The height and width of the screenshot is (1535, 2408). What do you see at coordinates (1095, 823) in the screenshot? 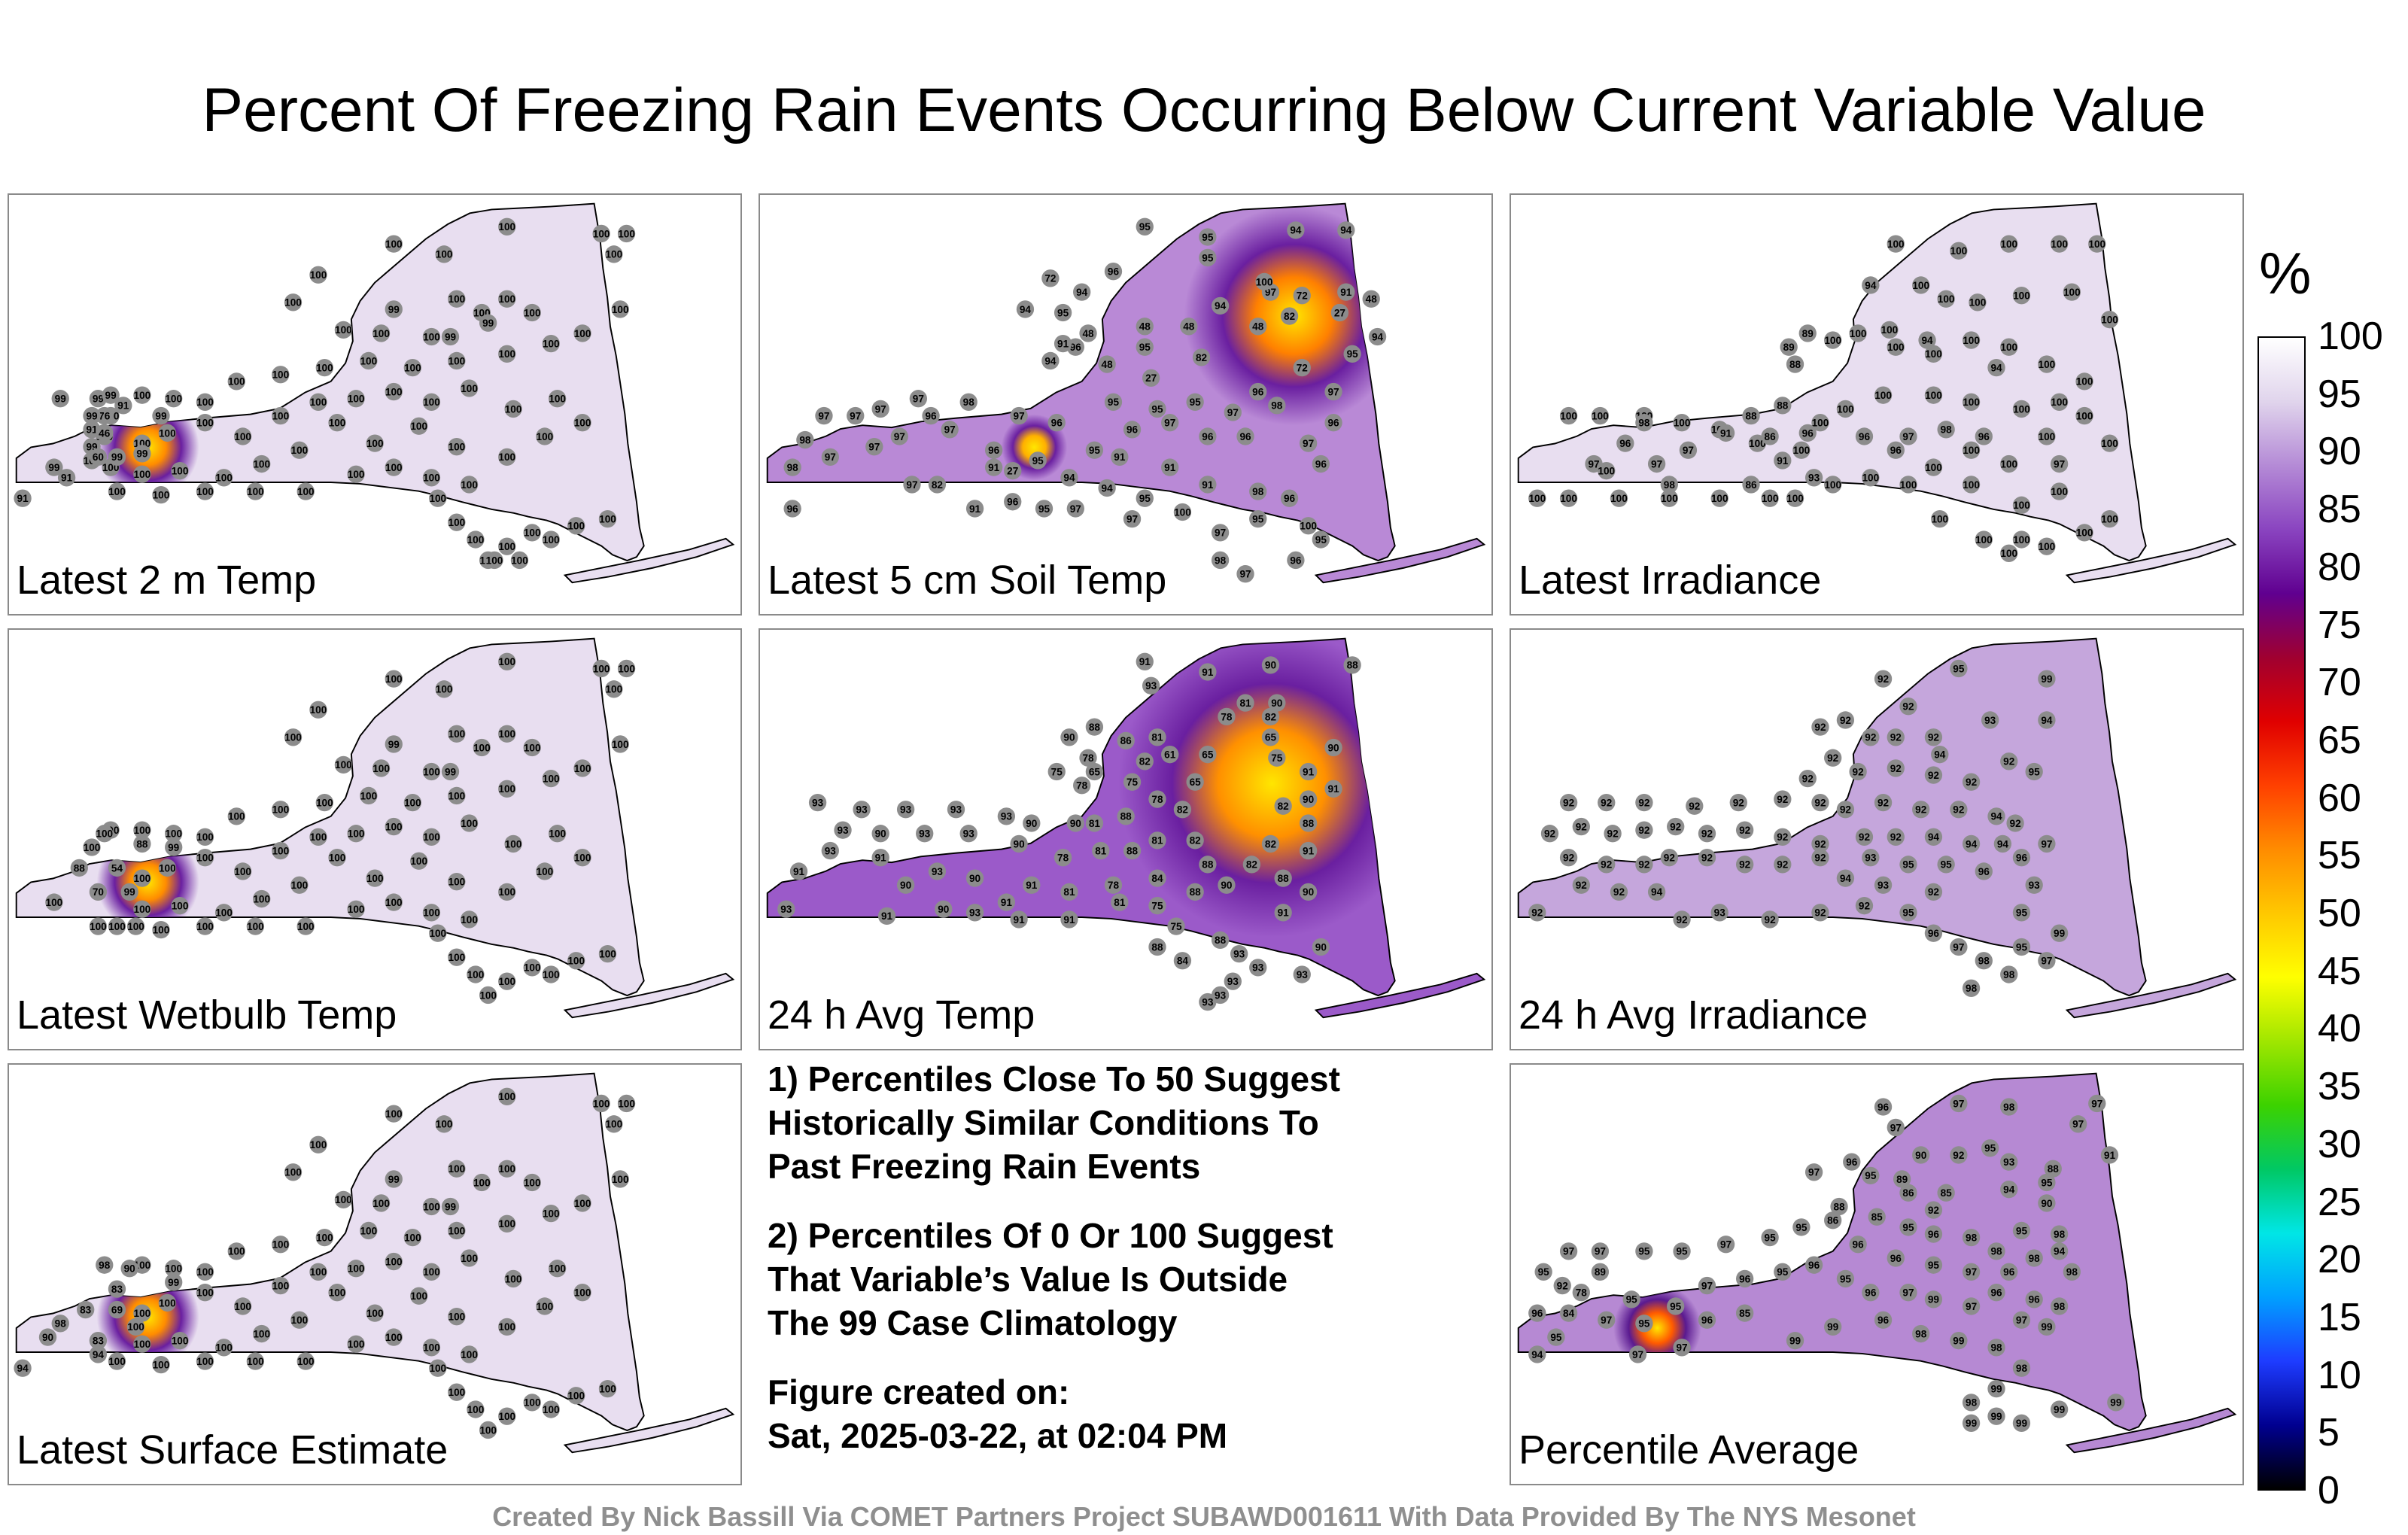
I see `station-value: 81` at bounding box center [1095, 823].